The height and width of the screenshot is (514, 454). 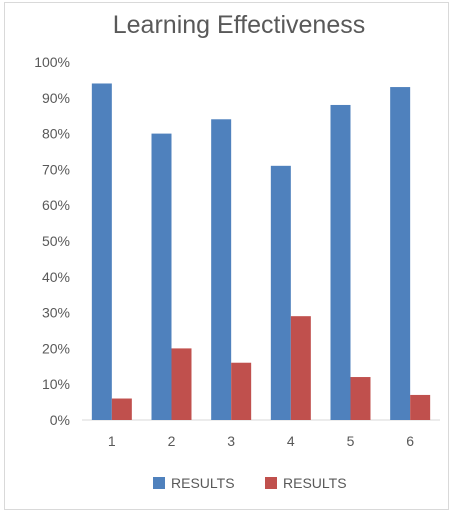 What do you see at coordinates (56, 205) in the screenshot?
I see `y-tick-label: 60%` at bounding box center [56, 205].